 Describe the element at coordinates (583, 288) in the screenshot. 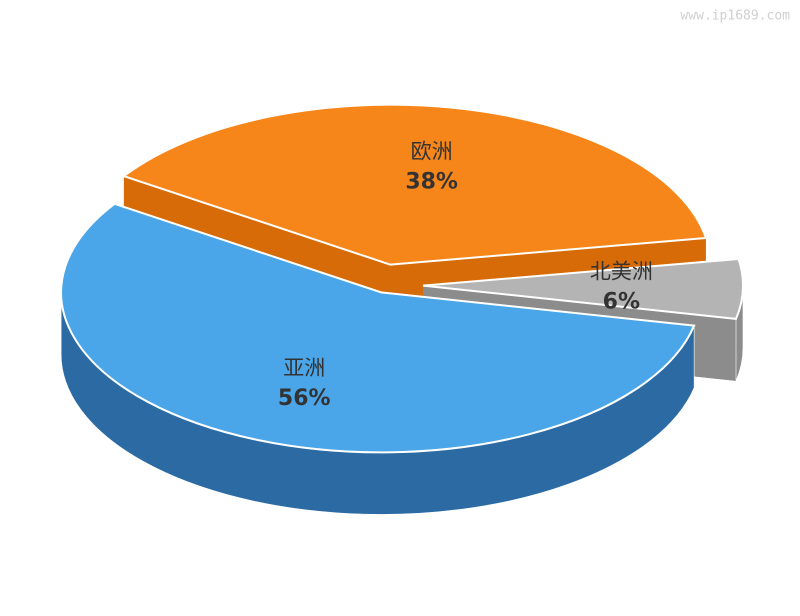

I see `slice` at that location.